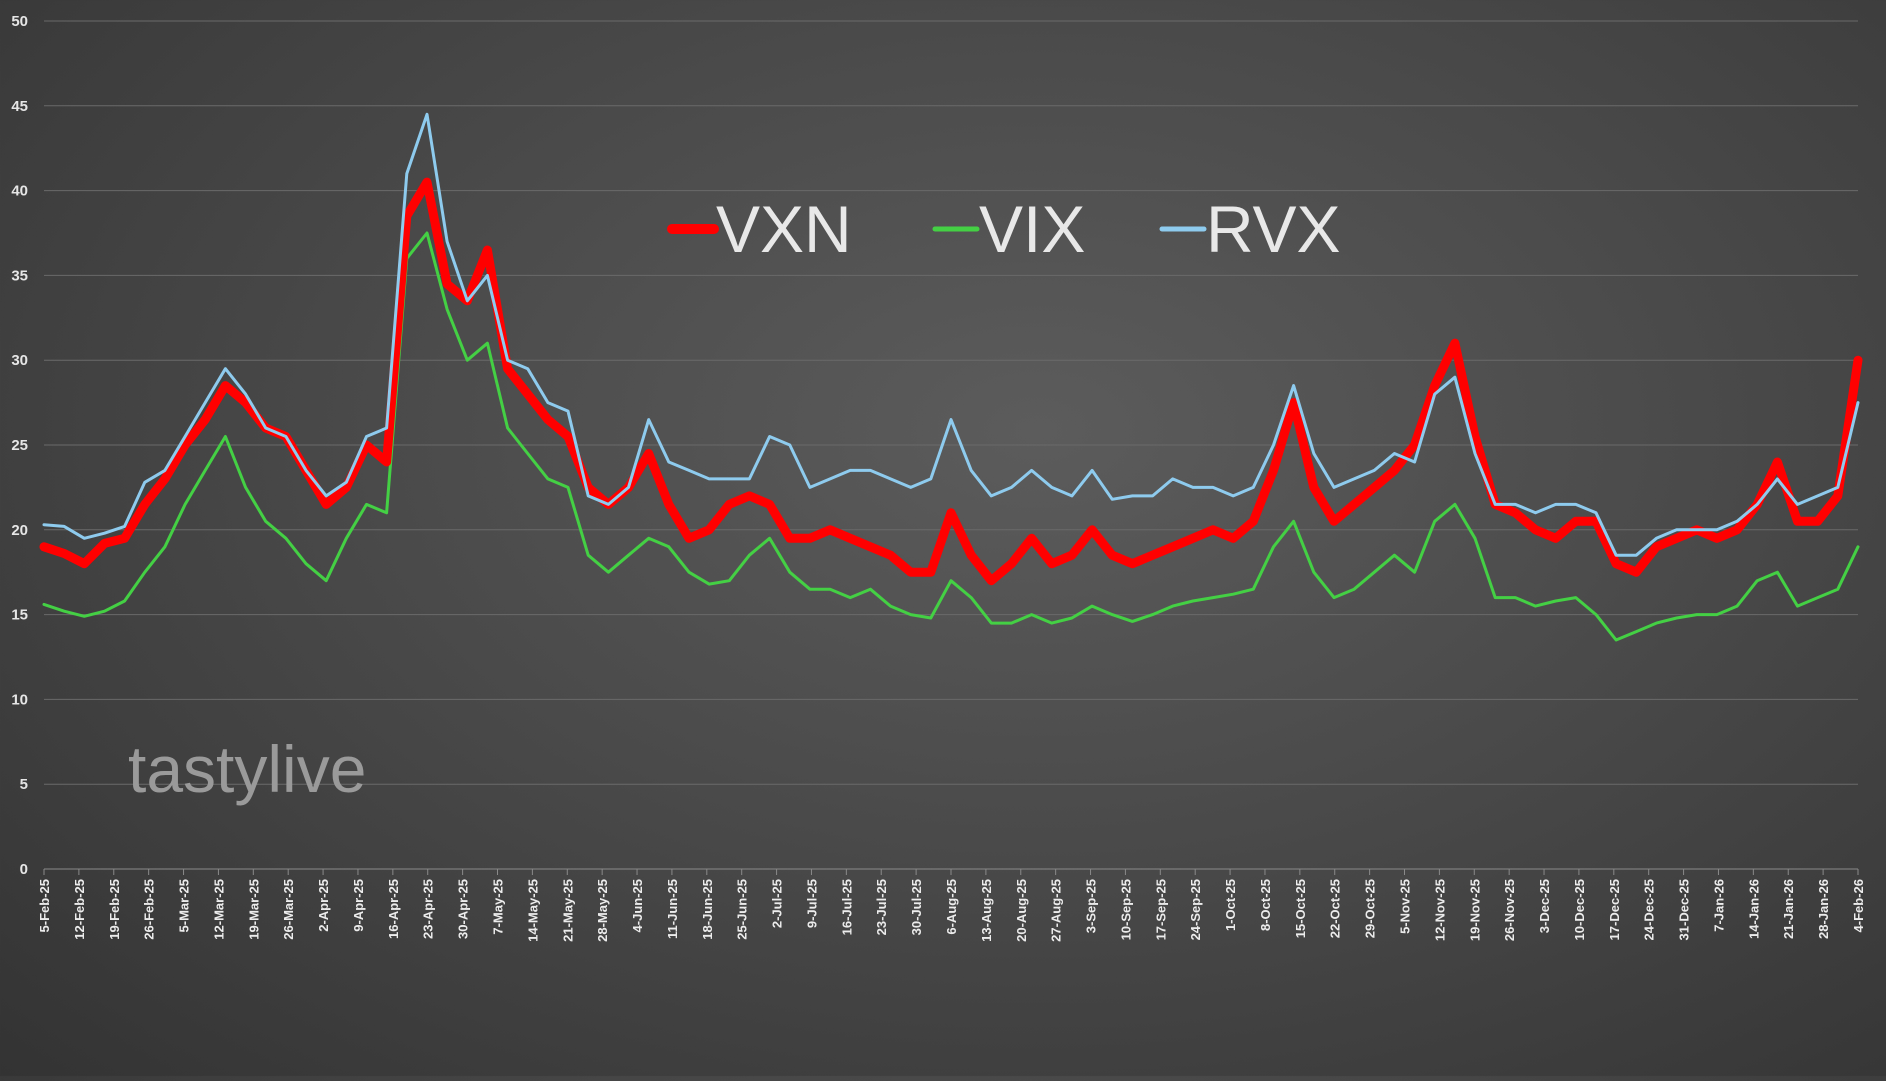  I want to click on x-tick-label: 20-Aug-25, so click(1021, 910).